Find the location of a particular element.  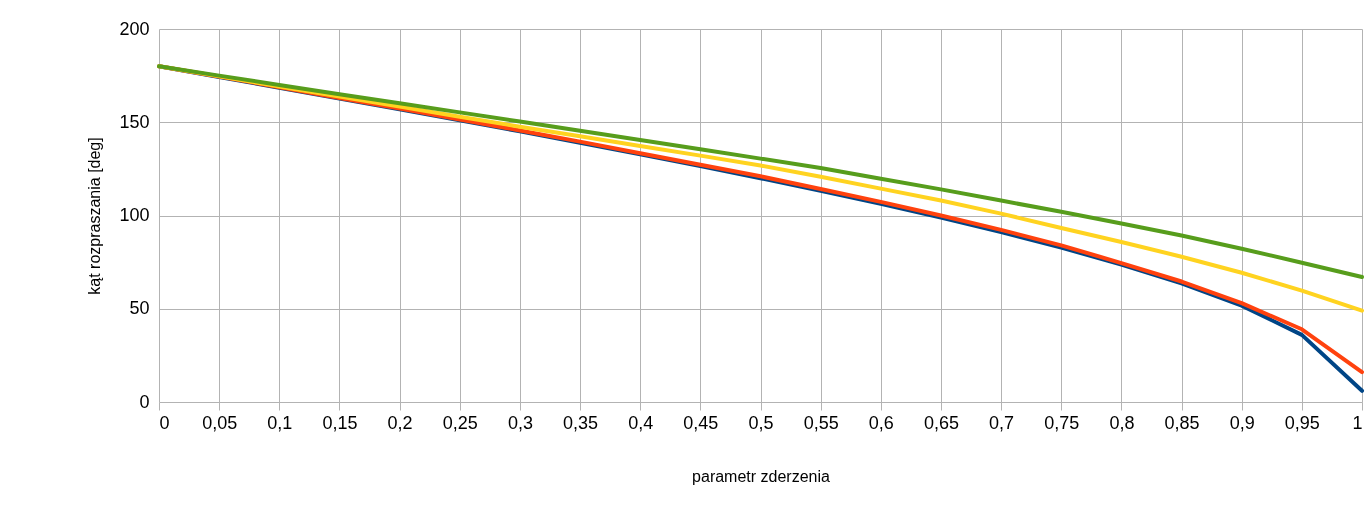

x-tick-label: 0,6 is located at coordinates (881, 422).